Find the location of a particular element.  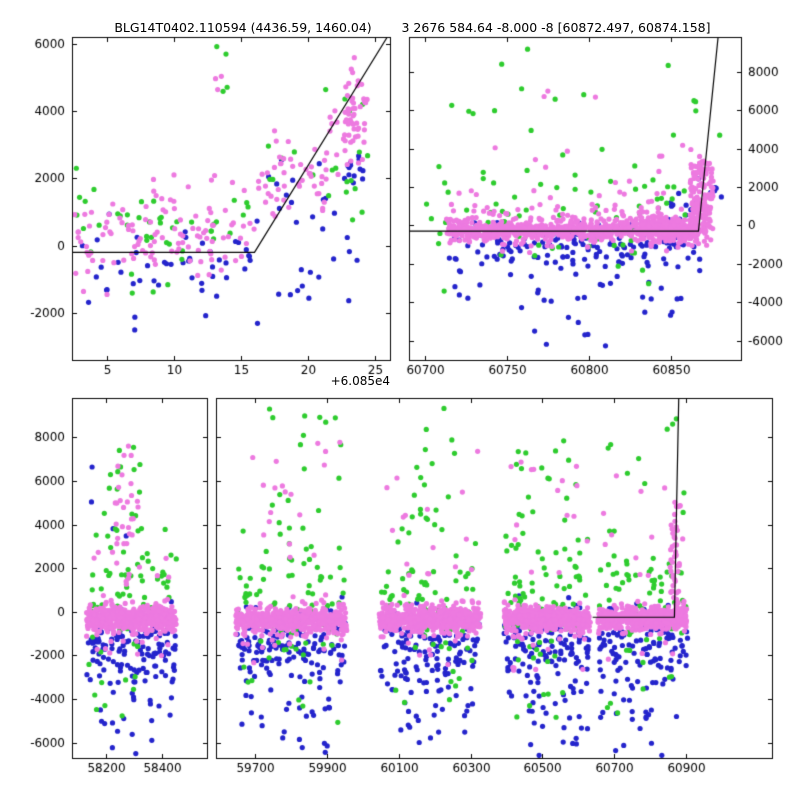

x-axis-offset-label: +6.085e4 is located at coordinates (360, 381).